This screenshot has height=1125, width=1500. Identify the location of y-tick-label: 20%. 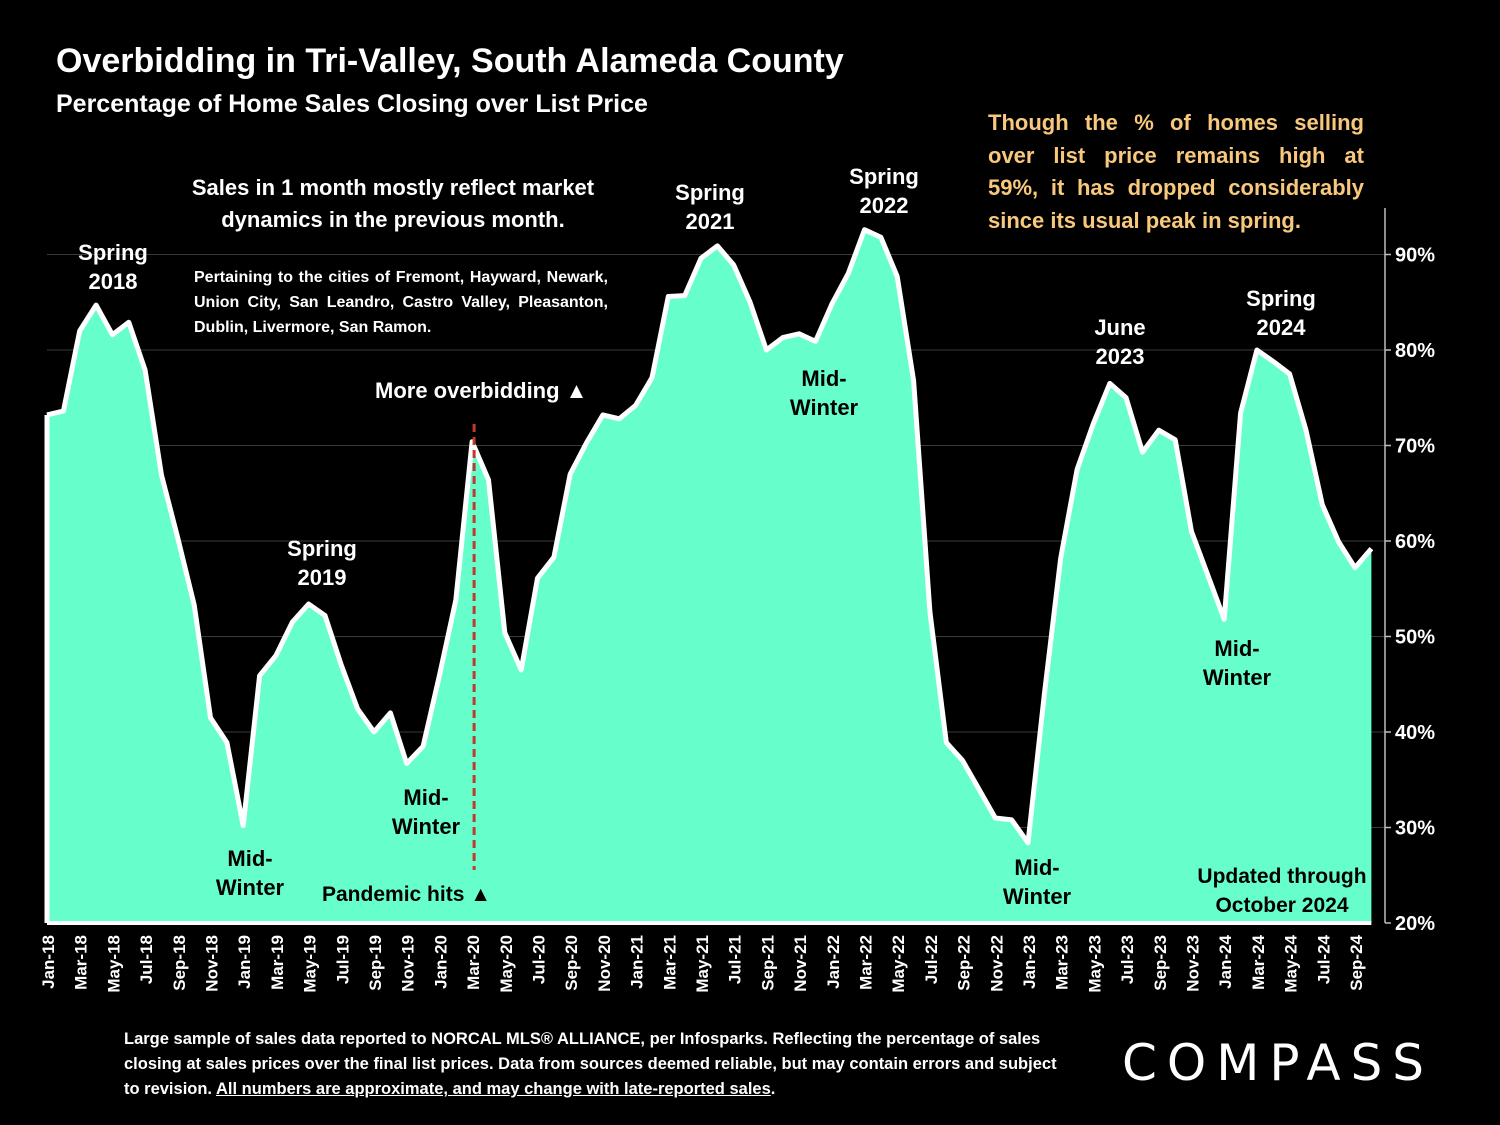
(1415, 924).